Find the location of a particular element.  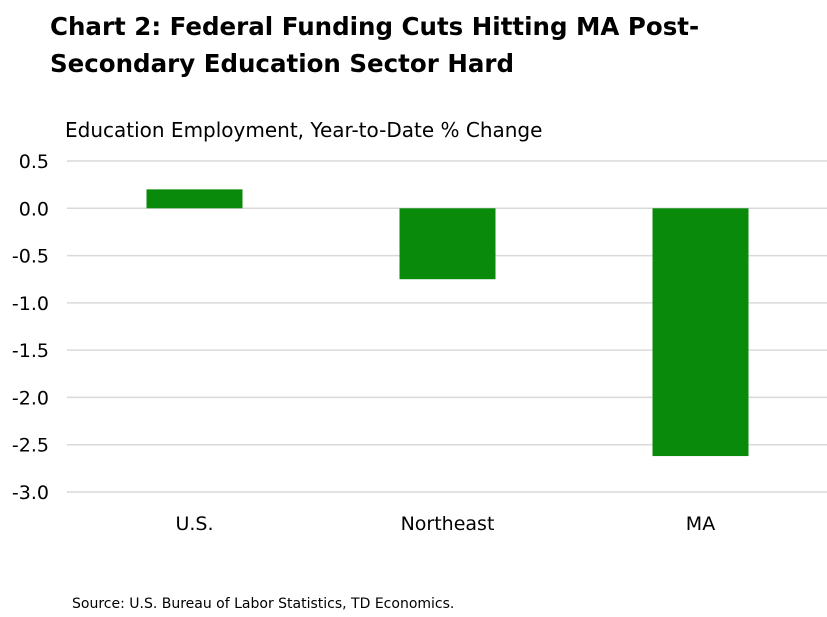

x-axis-category-labels: U.S. Northeast MA is located at coordinates (445, 524).